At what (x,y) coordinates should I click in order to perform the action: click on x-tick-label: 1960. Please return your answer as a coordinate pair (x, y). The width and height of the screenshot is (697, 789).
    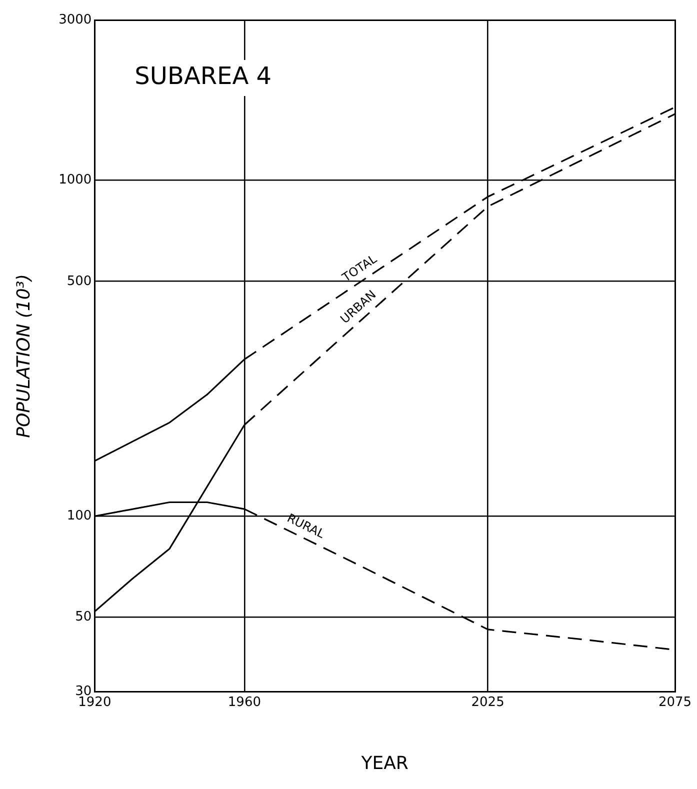
    Looking at the image, I should click on (244, 702).